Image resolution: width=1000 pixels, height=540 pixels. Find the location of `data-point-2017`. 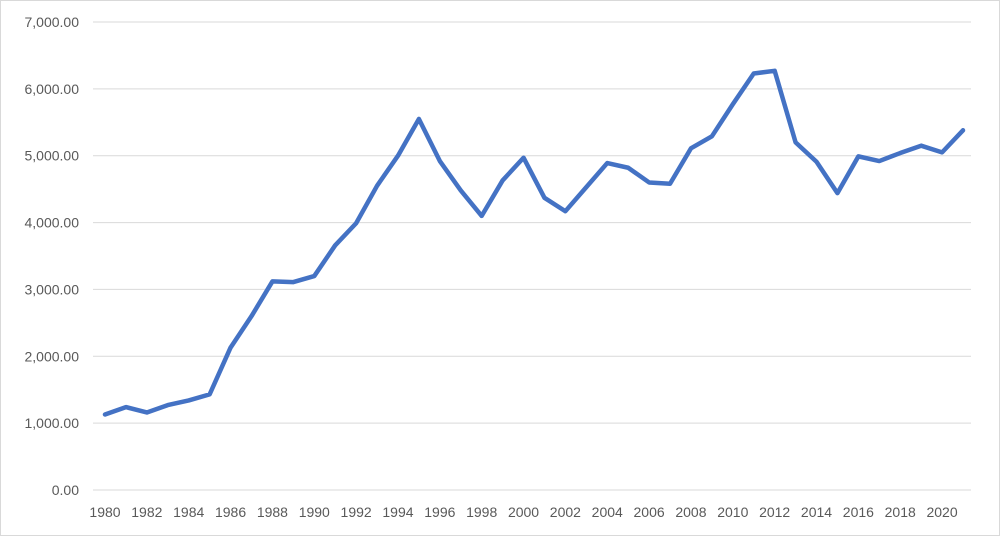

data-point-2017 is located at coordinates (879, 161).